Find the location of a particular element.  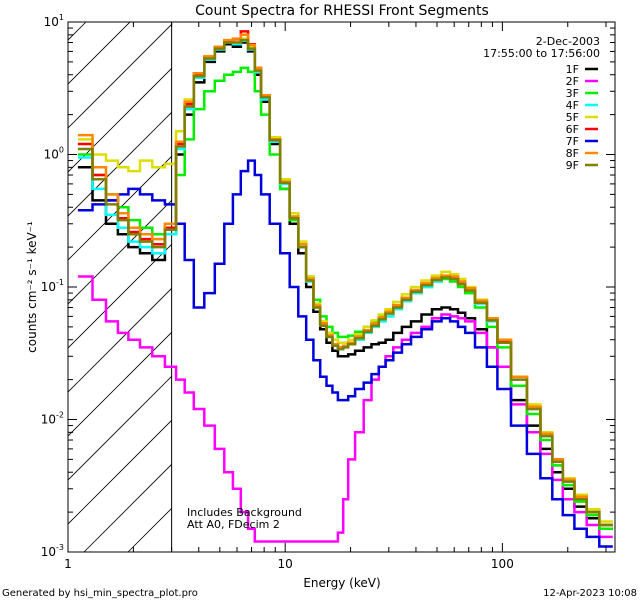

y-tick-label: 10⁻¹ is located at coordinates (52, 286).